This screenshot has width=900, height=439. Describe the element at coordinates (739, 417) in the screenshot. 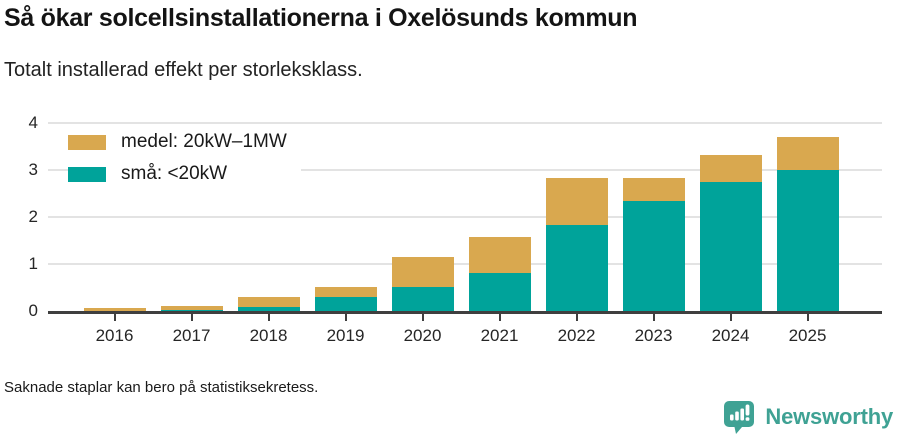

I see `newsworthy-icon` at that location.